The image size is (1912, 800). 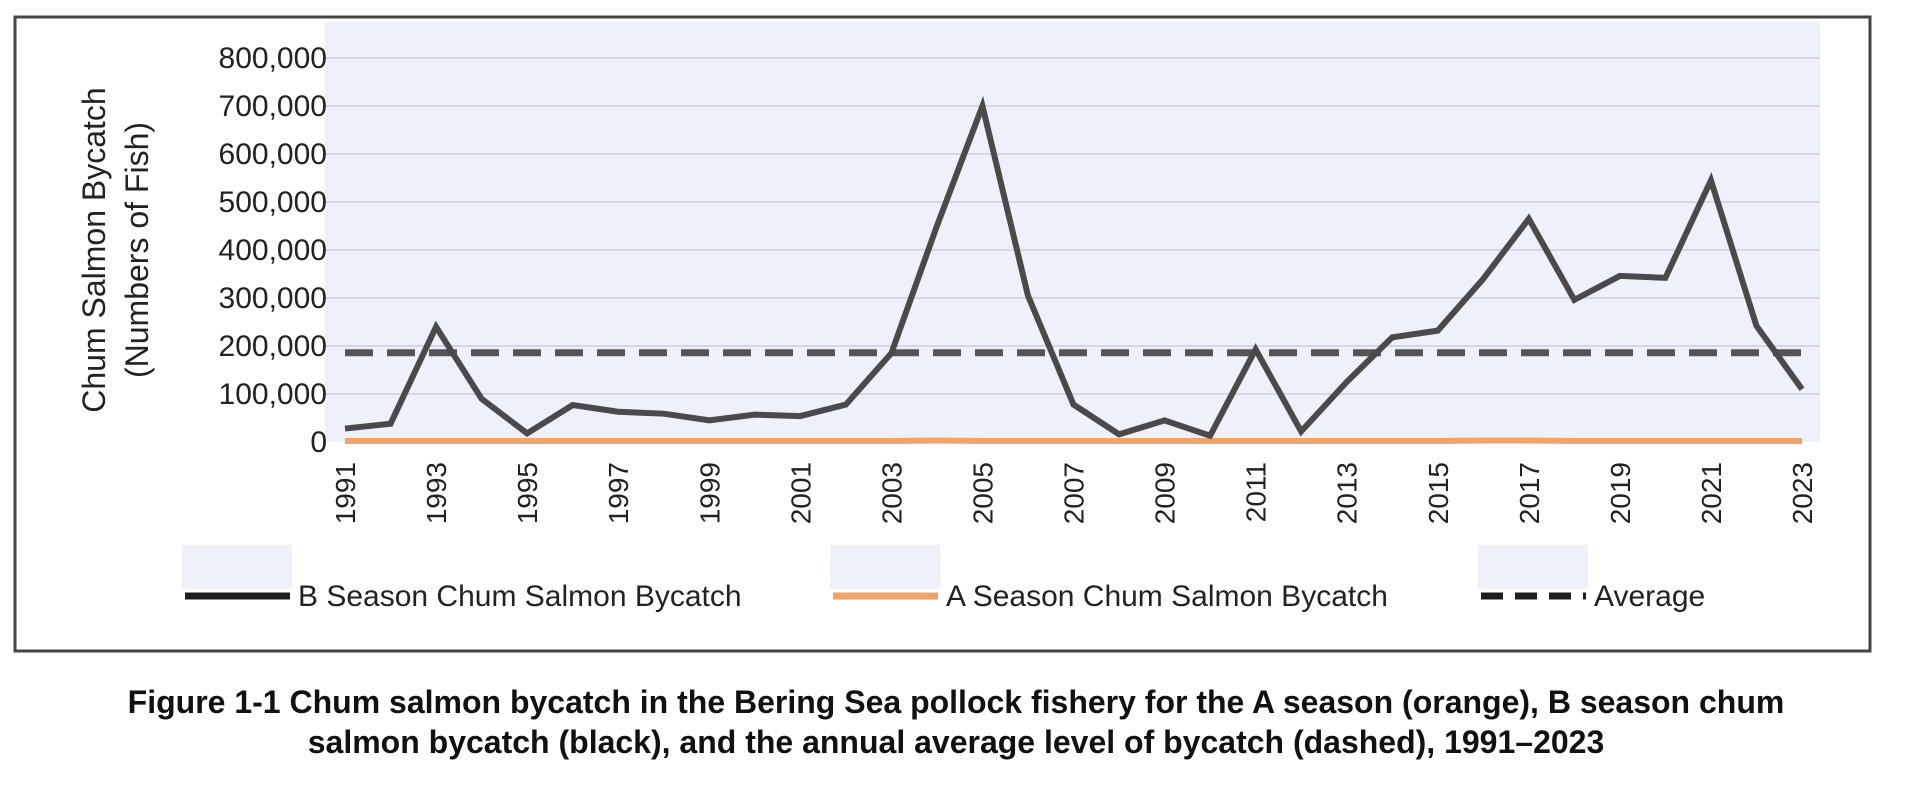 I want to click on x-tick-label: 1993, so click(x=436, y=493).